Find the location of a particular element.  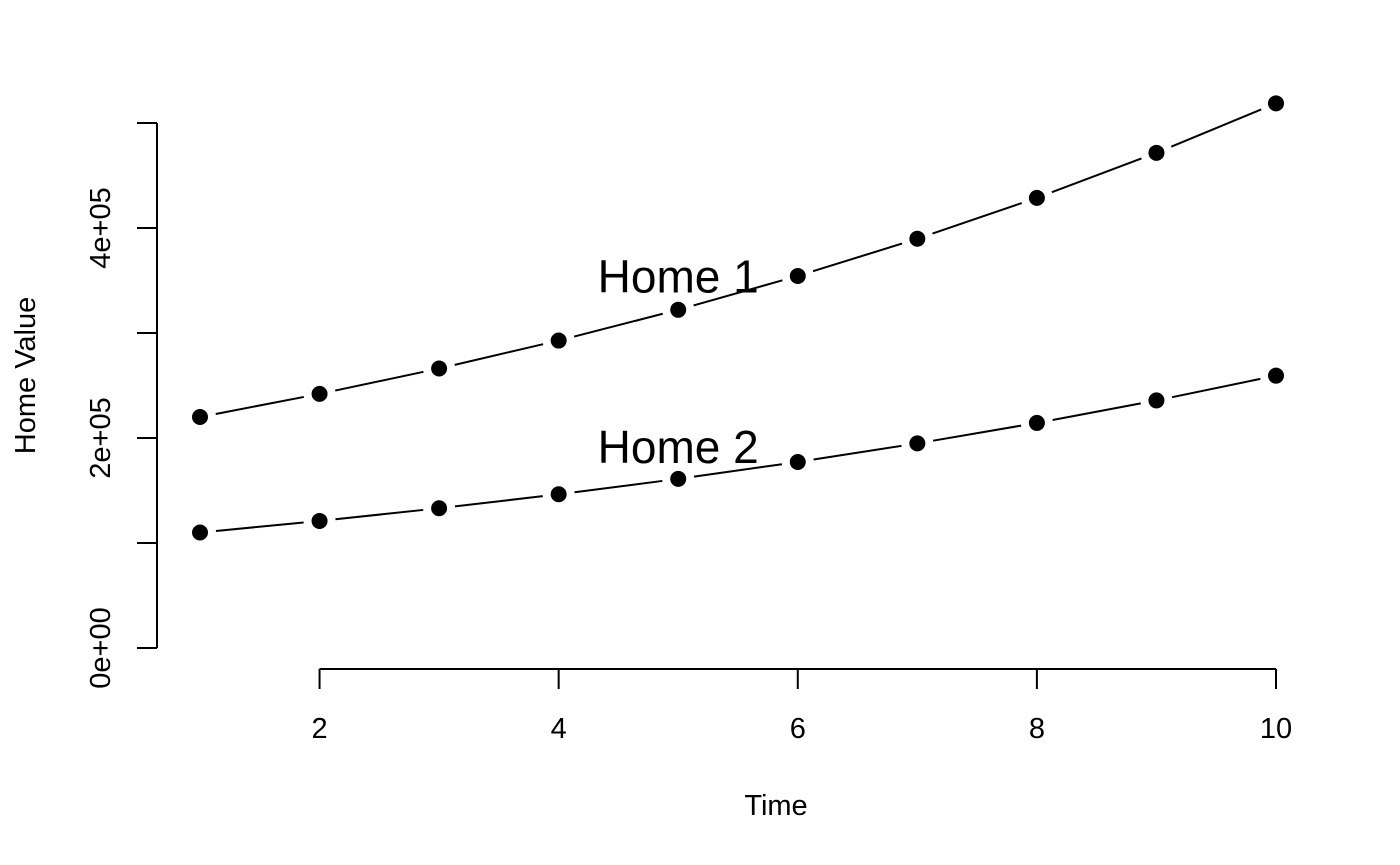

y-tick-label: 4e+05 is located at coordinates (101, 227).